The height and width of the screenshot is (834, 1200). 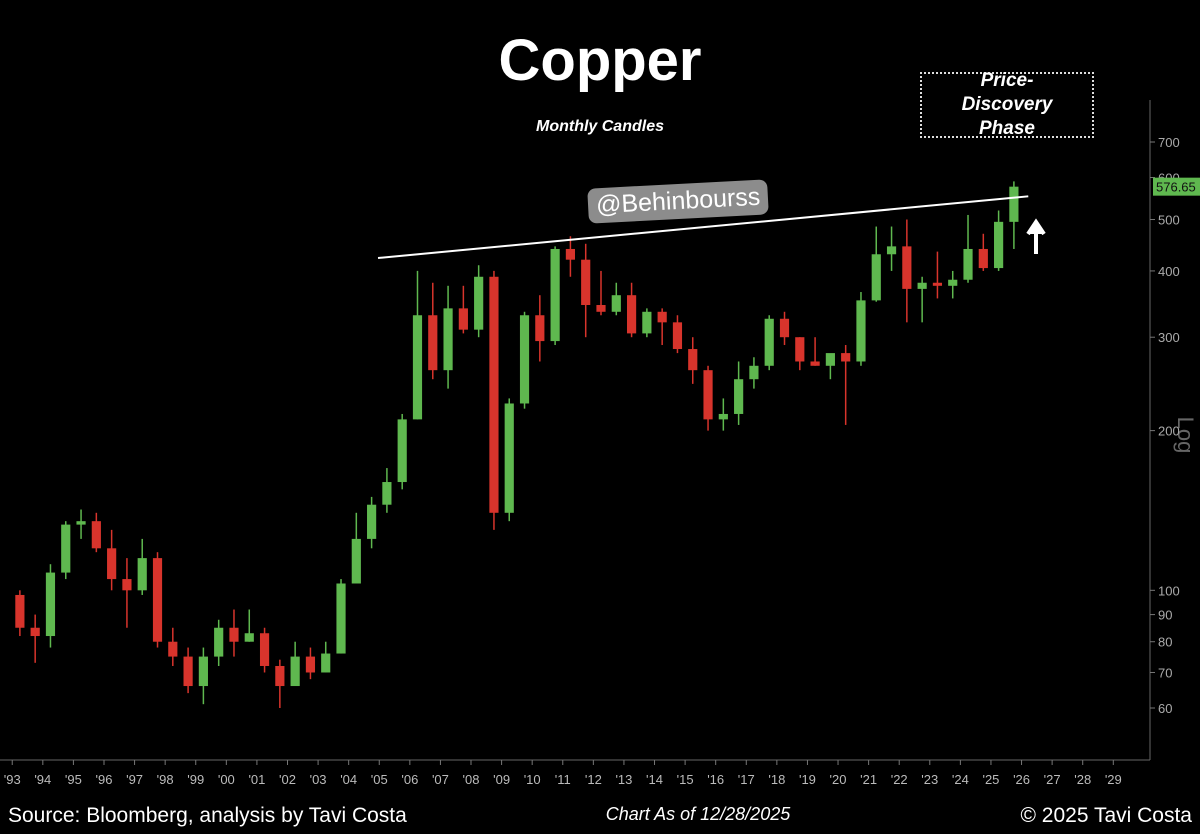 What do you see at coordinates (990, 779) in the screenshot?
I see `x-tick-label: '25` at bounding box center [990, 779].